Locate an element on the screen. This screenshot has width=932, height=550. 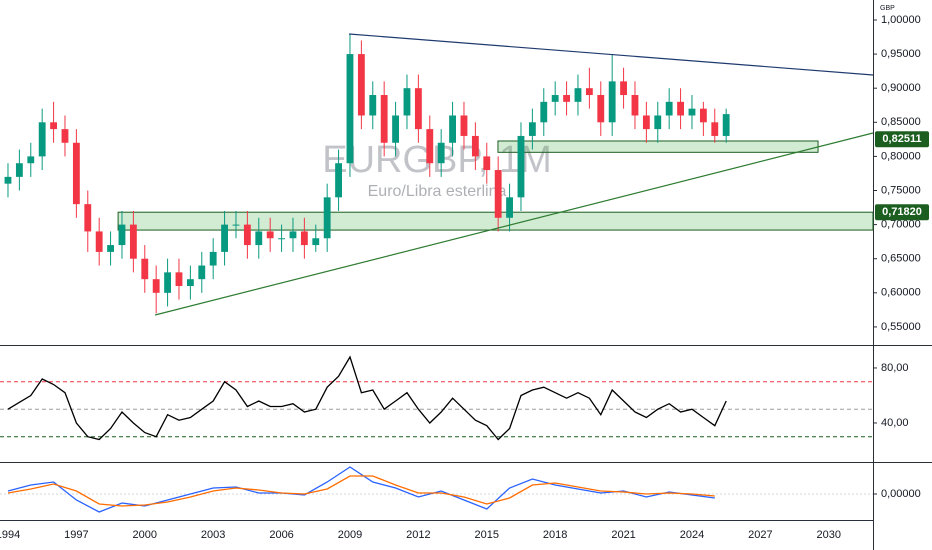
y-tick-label: 80,00 is located at coordinates (895, 368).